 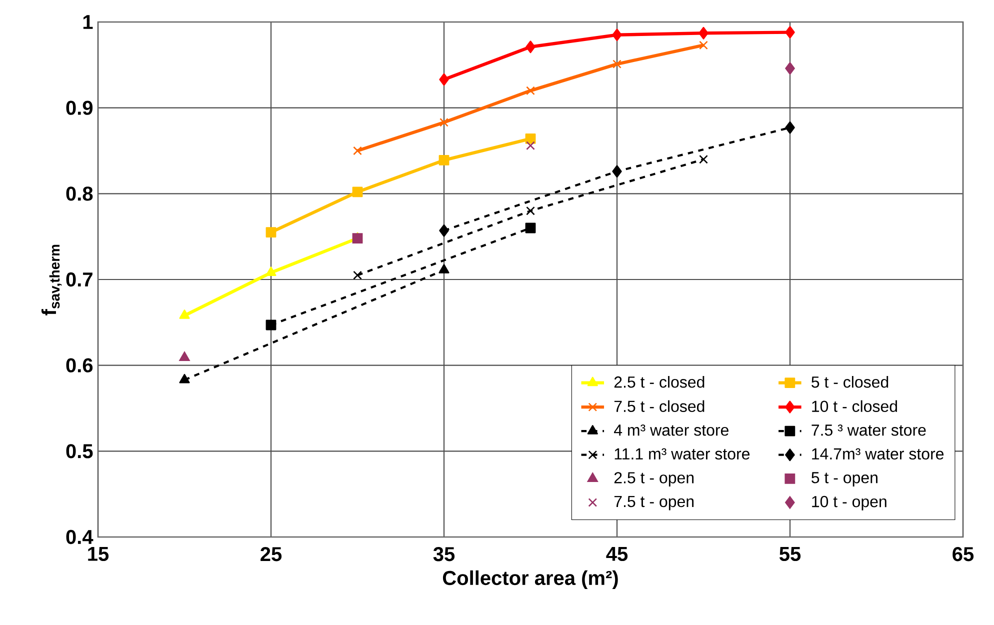 What do you see at coordinates (845, 479) in the screenshot?
I see `legend-label: 5 t - open` at bounding box center [845, 479].